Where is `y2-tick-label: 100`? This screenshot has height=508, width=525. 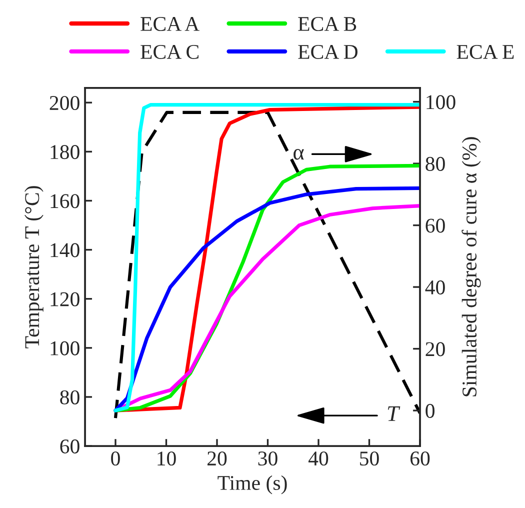 y2-tick-label: 100 is located at coordinates (441, 102).